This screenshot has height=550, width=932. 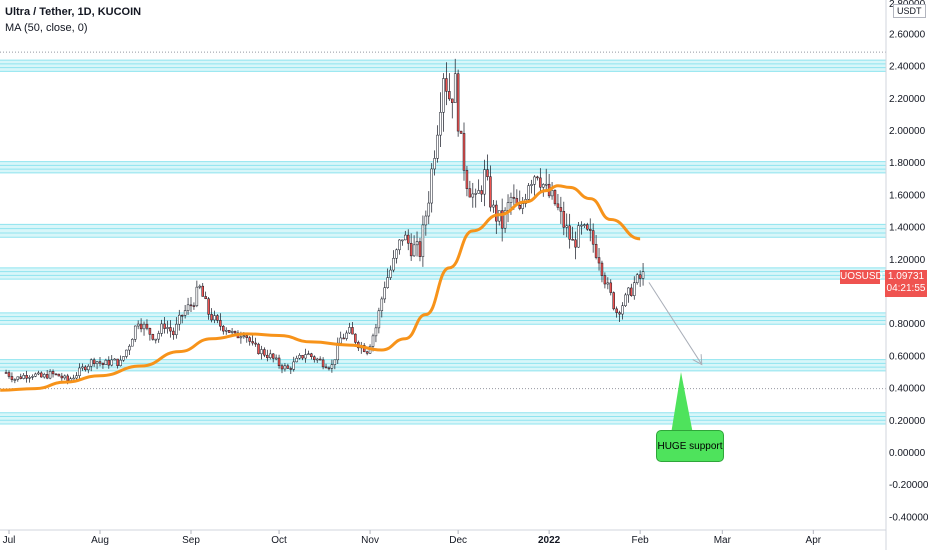 I want to click on zone-band, so click(x=443, y=418).